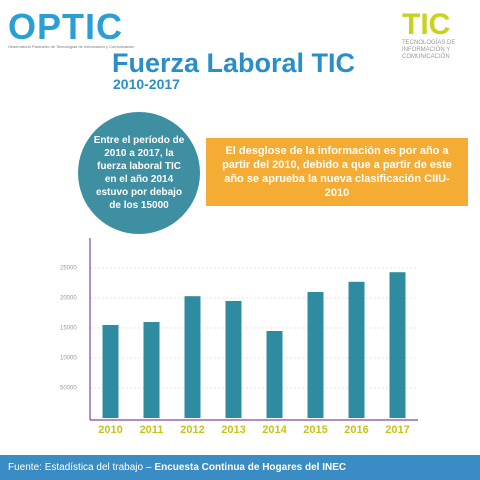  I want to click on brand: TIC, so click(426, 24).